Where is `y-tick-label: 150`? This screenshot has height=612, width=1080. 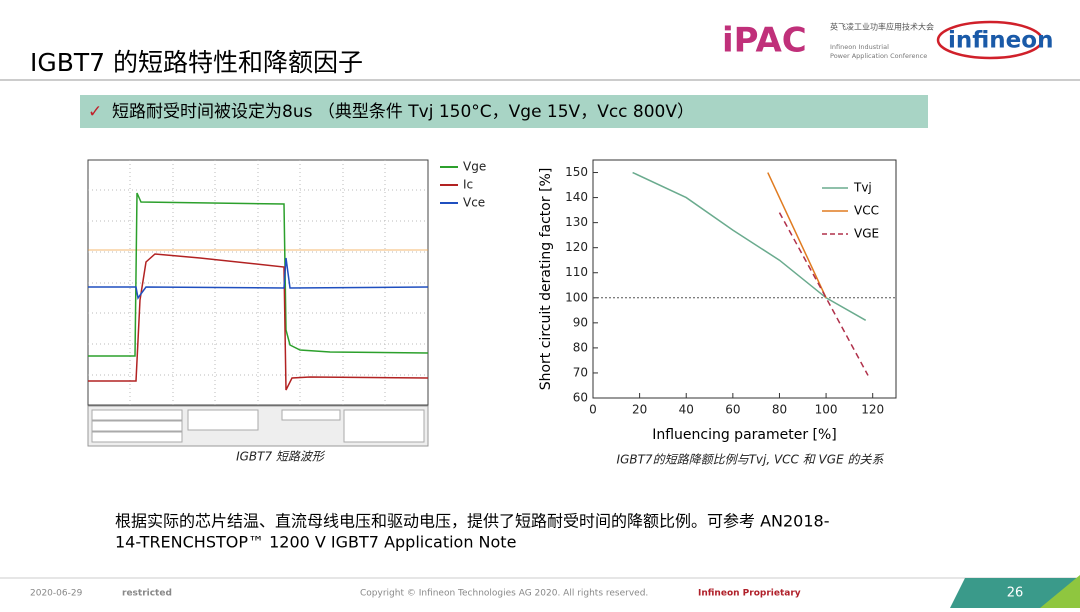 y-tick-label: 150 is located at coordinates (576, 172).